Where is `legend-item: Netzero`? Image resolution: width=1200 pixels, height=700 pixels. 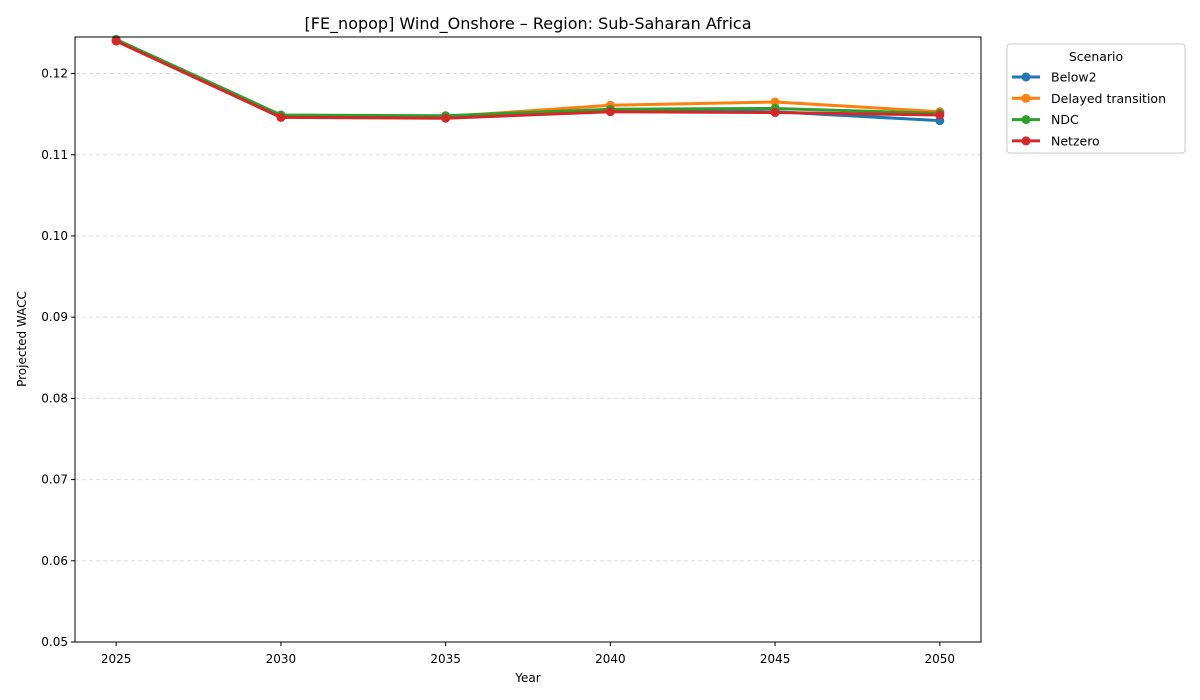
legend-item: Netzero is located at coordinates (1056, 140).